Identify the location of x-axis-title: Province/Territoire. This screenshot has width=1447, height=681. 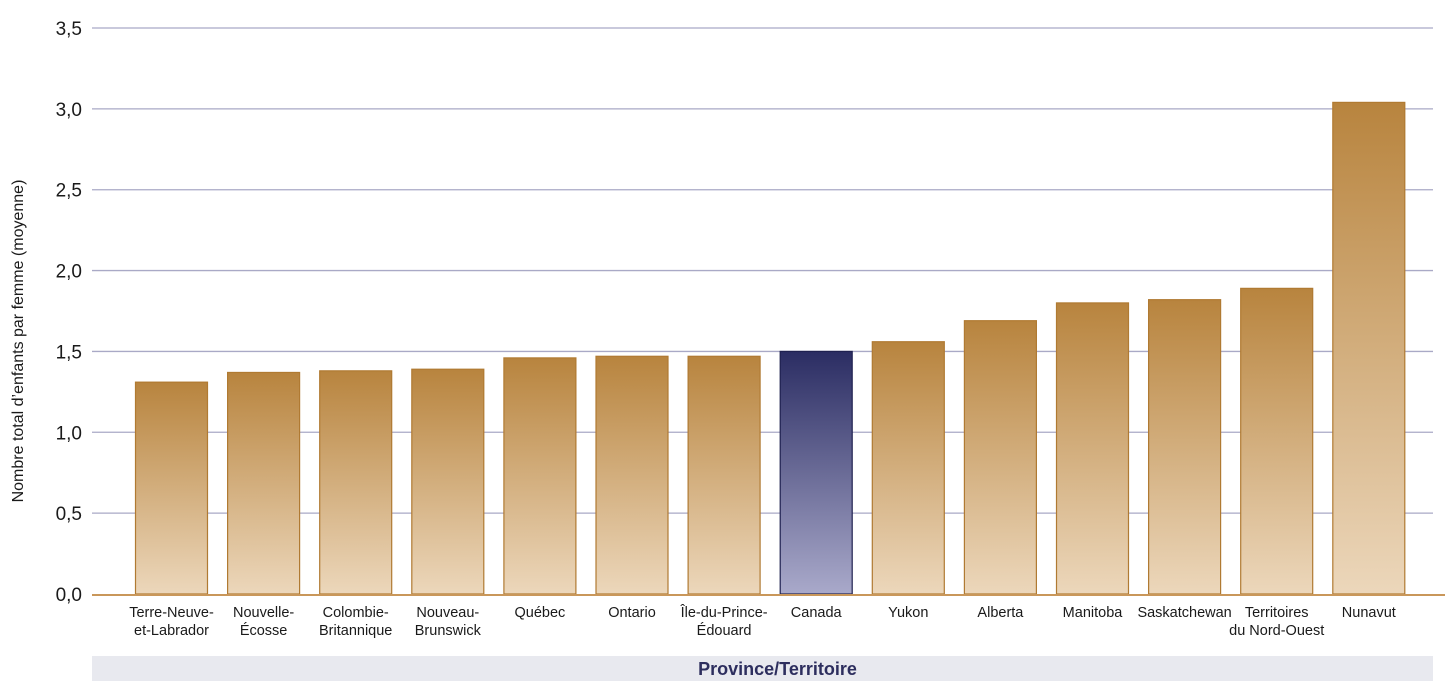
(777, 669).